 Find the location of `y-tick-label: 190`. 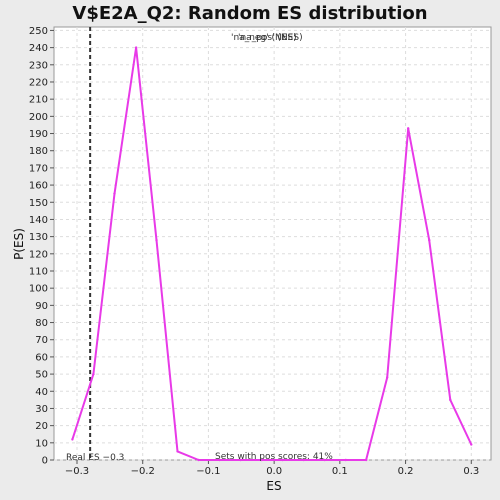

y-tick-label: 190 is located at coordinates (38, 134).